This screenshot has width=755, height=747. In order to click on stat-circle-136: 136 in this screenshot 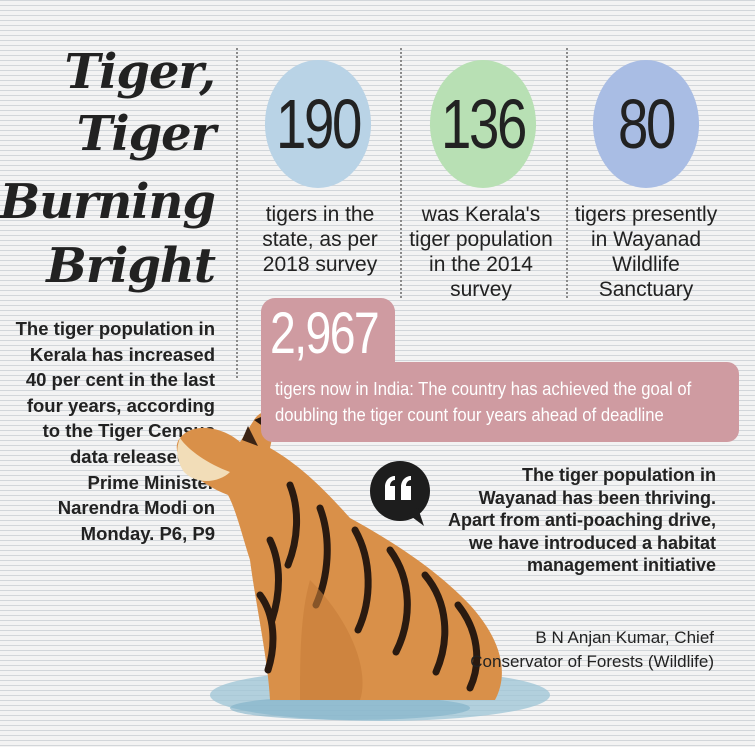, I will do `click(483, 124)`.